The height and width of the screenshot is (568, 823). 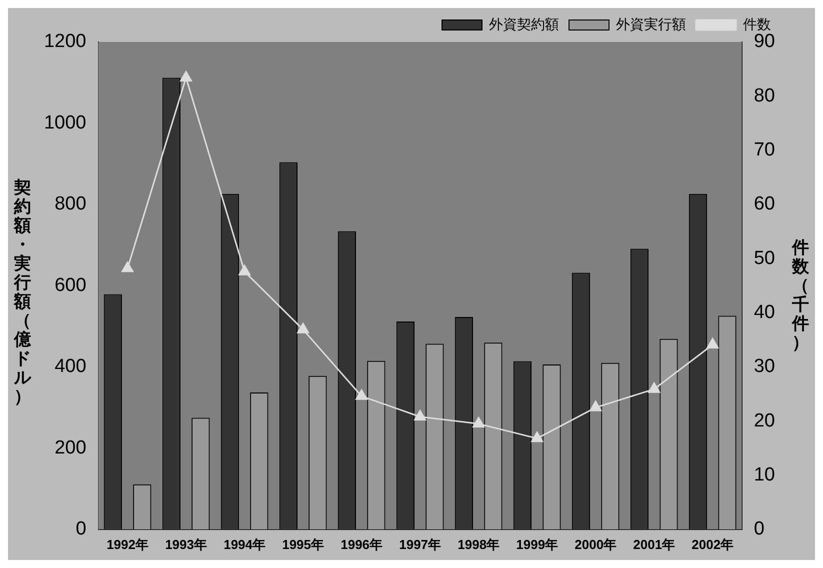 What do you see at coordinates (759, 529) in the screenshot?
I see `y2-tick-label: 0` at bounding box center [759, 529].